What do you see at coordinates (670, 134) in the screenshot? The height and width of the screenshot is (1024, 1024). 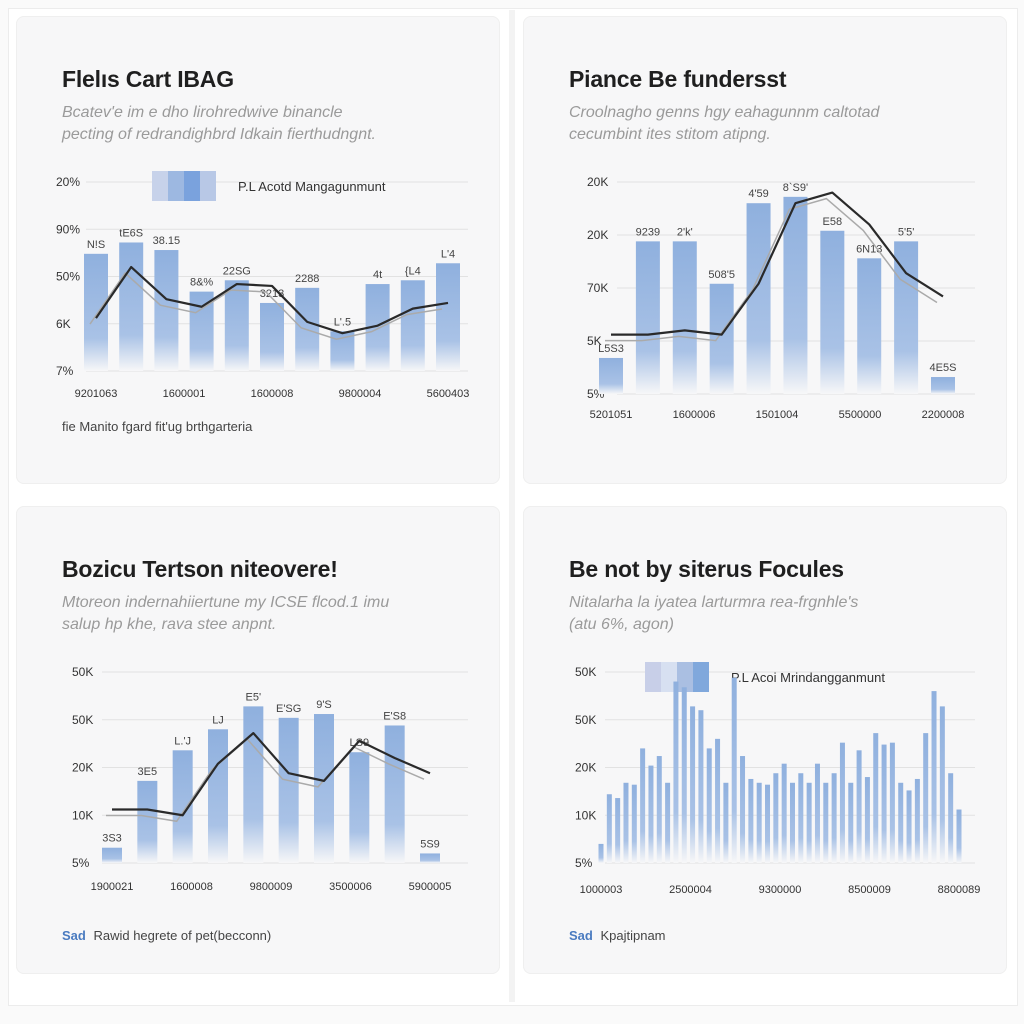 I see `subtitle-line-2: cecumbint ites stitom atipng.` at bounding box center [670, 134].